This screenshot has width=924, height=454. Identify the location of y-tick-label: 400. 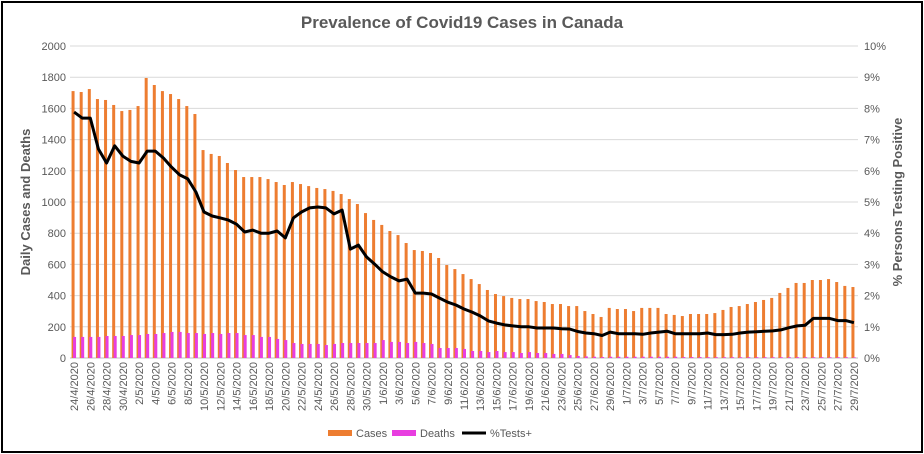
(57, 297).